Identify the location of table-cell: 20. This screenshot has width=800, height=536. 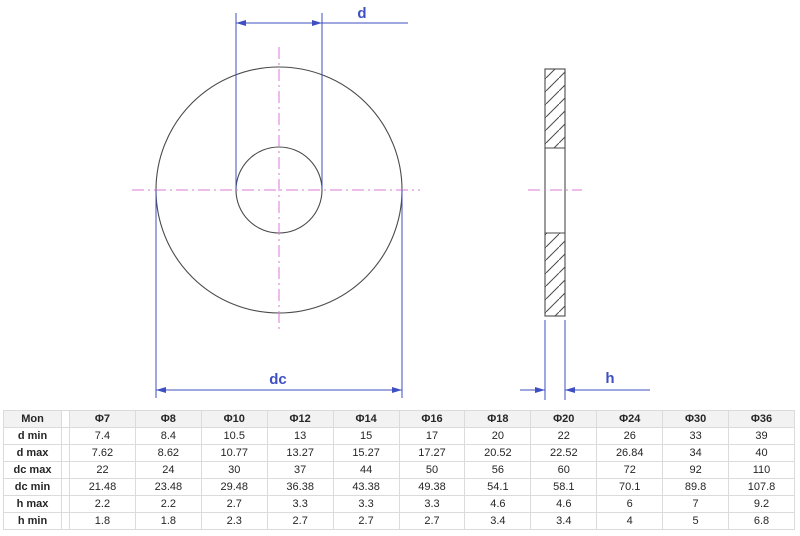
(498, 436).